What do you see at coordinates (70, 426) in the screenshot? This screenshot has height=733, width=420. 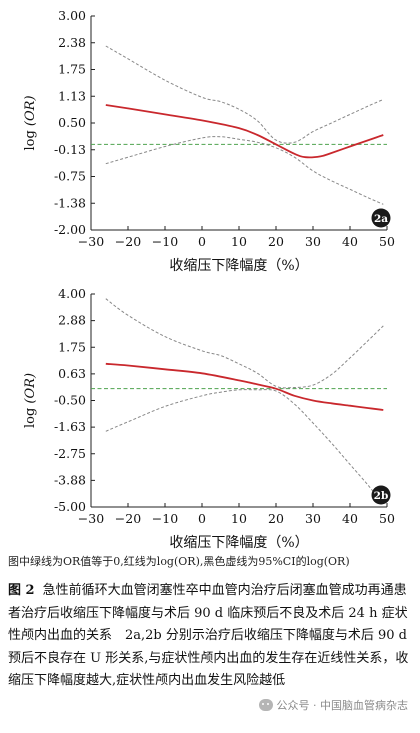 I see `y-tick-label: -1.63` at bounding box center [70, 426].